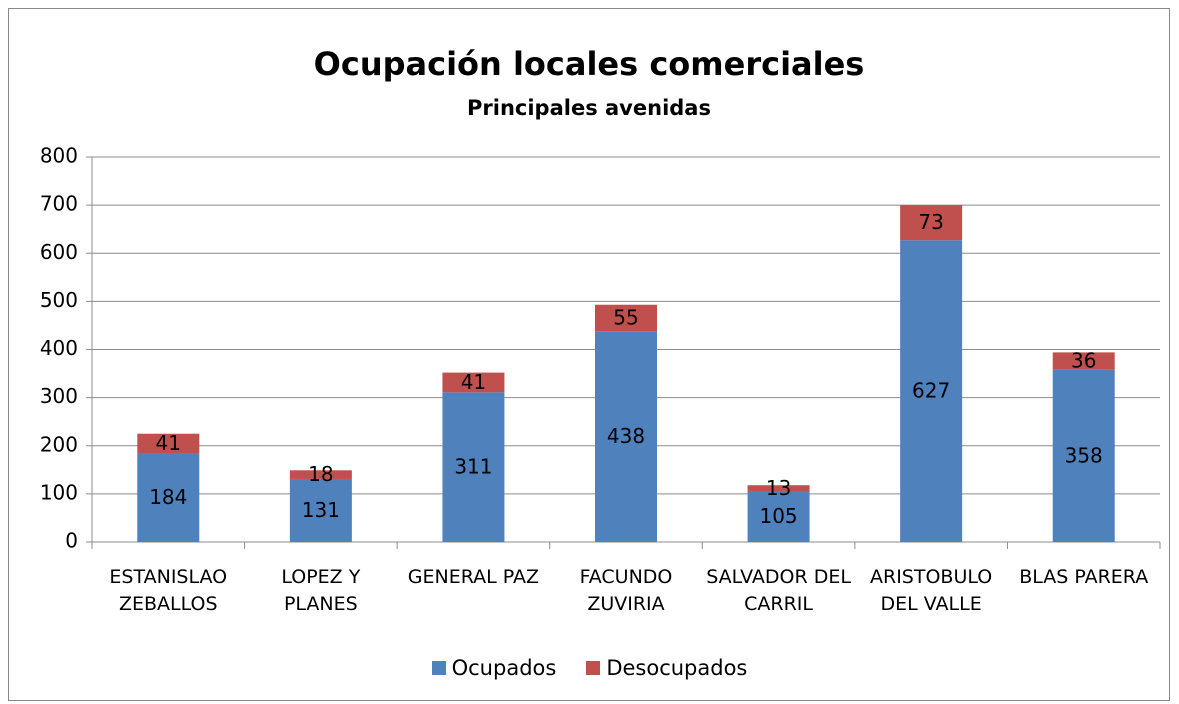 This screenshot has width=1179, height=704. Describe the element at coordinates (71, 541) in the screenshot. I see `y-tick-label: 0` at that location.